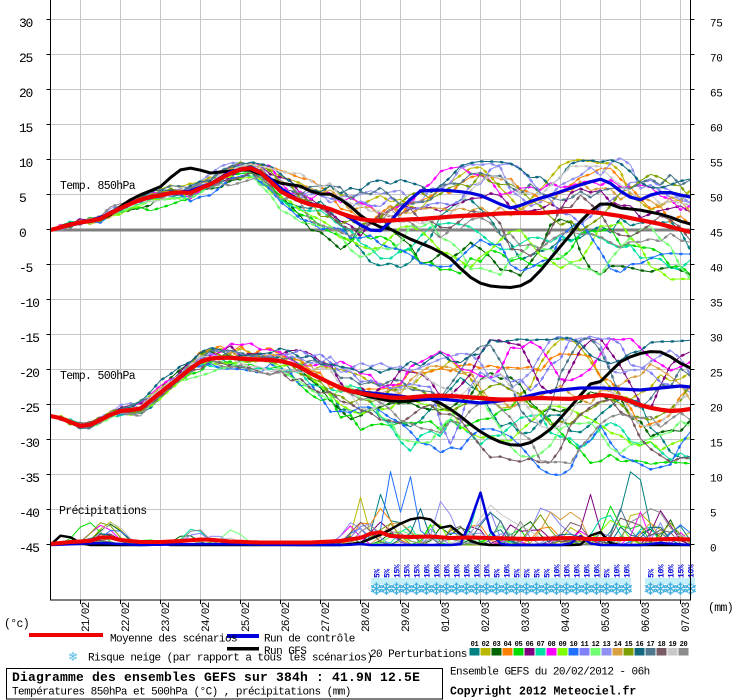 The image size is (740, 700). Describe the element at coordinates (447, 617) in the screenshot. I see `svg-text: 01/03` at that location.